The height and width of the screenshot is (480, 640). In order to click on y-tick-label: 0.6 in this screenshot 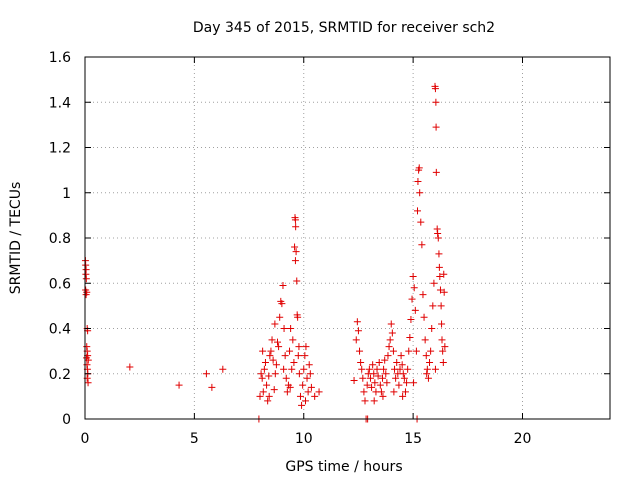, I will do `click(60, 284)`.